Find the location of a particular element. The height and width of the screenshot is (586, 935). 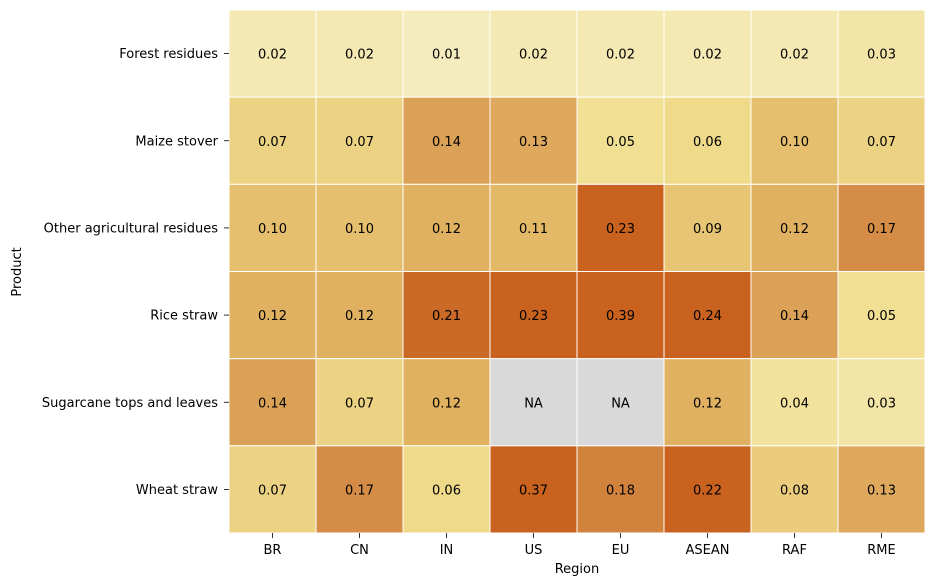

heatmap-cell-forest-residues-cn is located at coordinates (359, 53).